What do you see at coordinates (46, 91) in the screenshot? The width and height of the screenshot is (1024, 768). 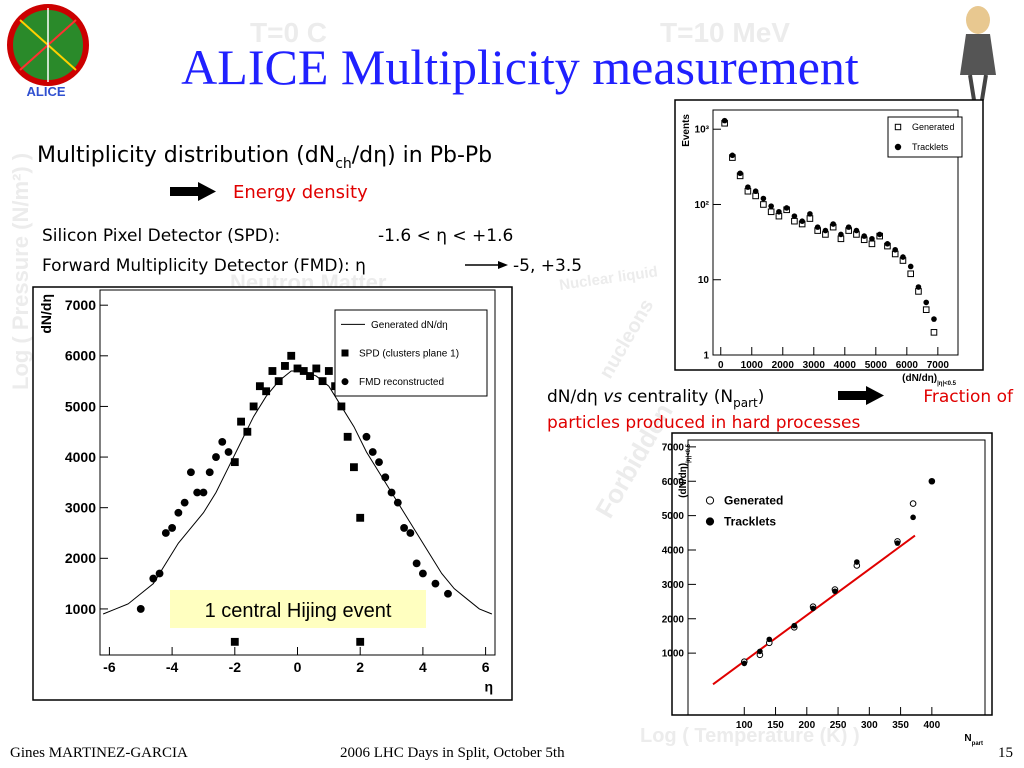 I see `logo-text: ALICE` at bounding box center [46, 91].